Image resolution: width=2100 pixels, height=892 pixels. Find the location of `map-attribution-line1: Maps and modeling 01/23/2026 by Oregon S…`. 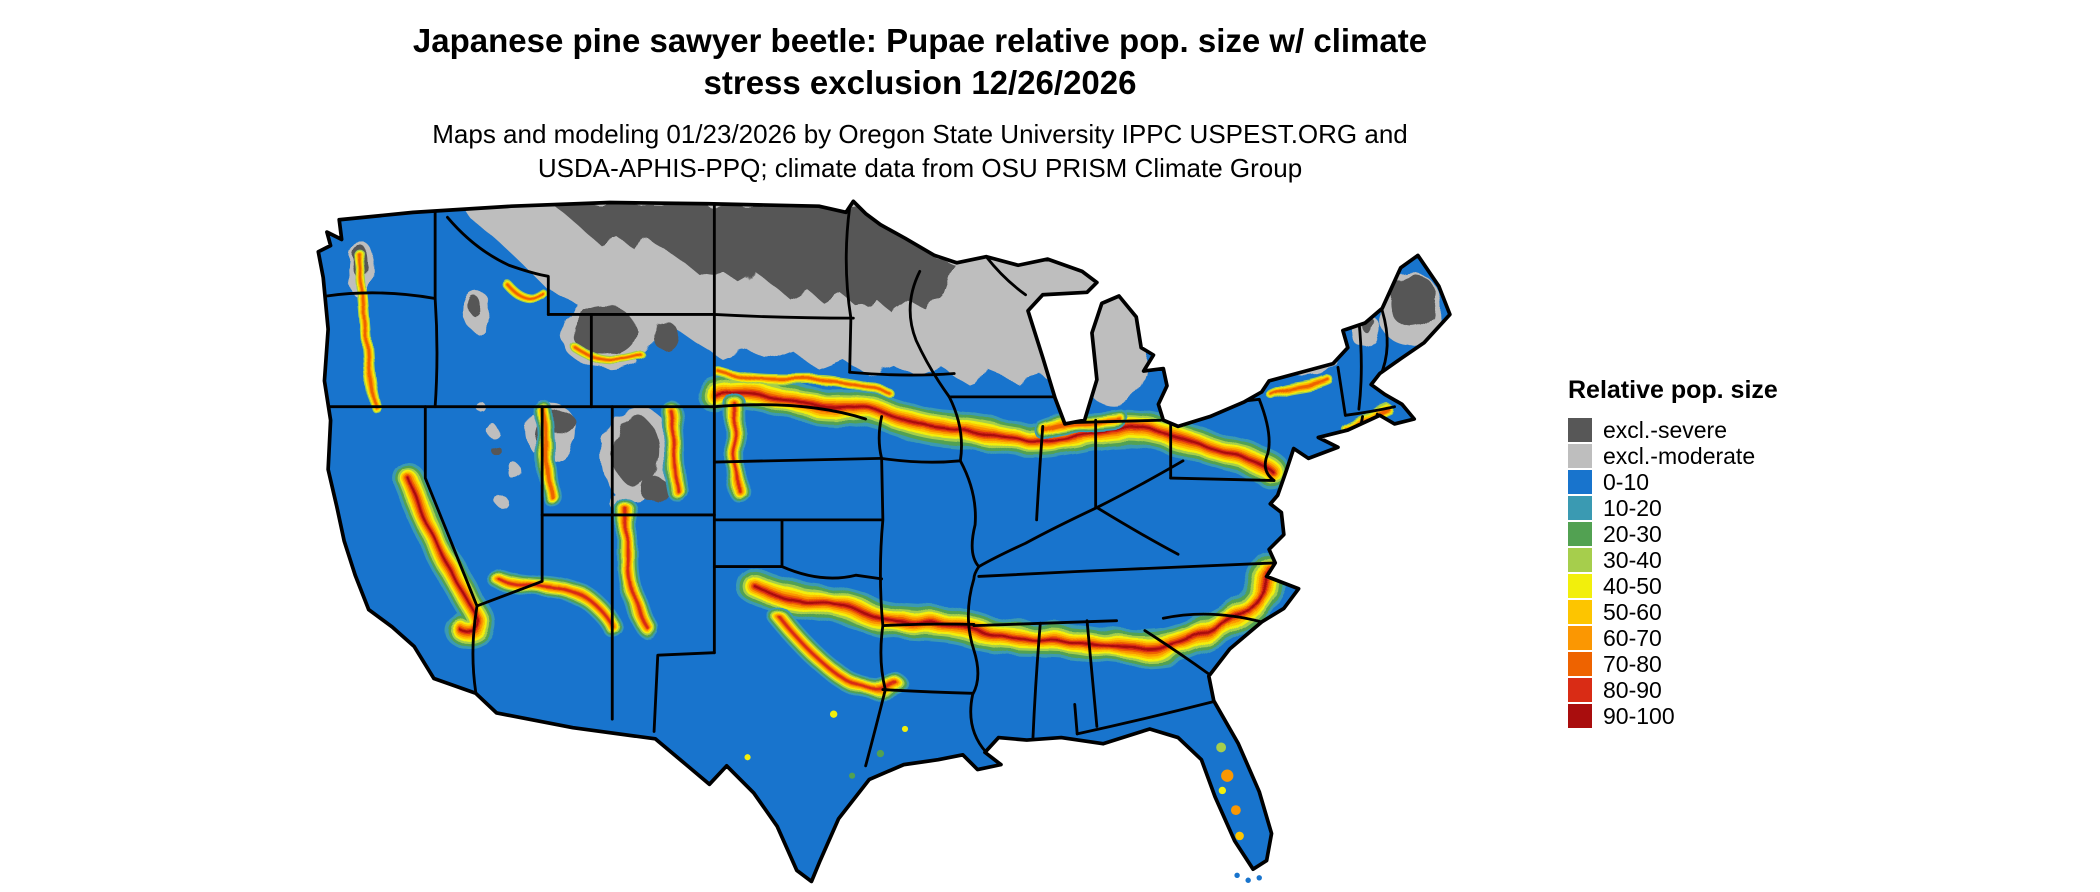

map-attribution-line1: Maps and modeling 01/23/2026 by Oregon S… is located at coordinates (920, 134).